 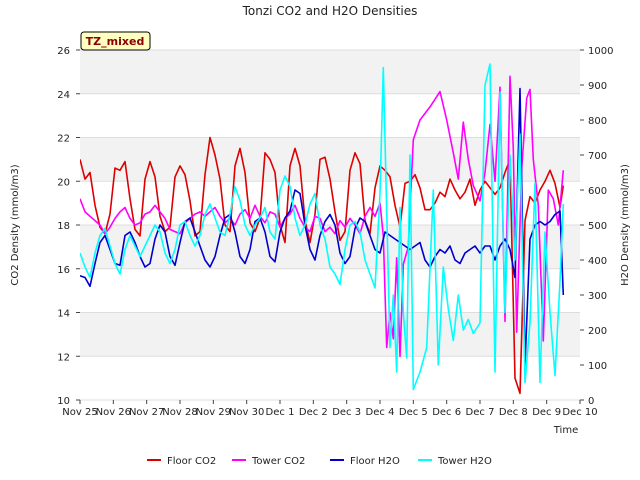 I want to click on legend: Floor CO2 Tower CO2 Floor H2O Tower H2O, so click(x=319, y=461).